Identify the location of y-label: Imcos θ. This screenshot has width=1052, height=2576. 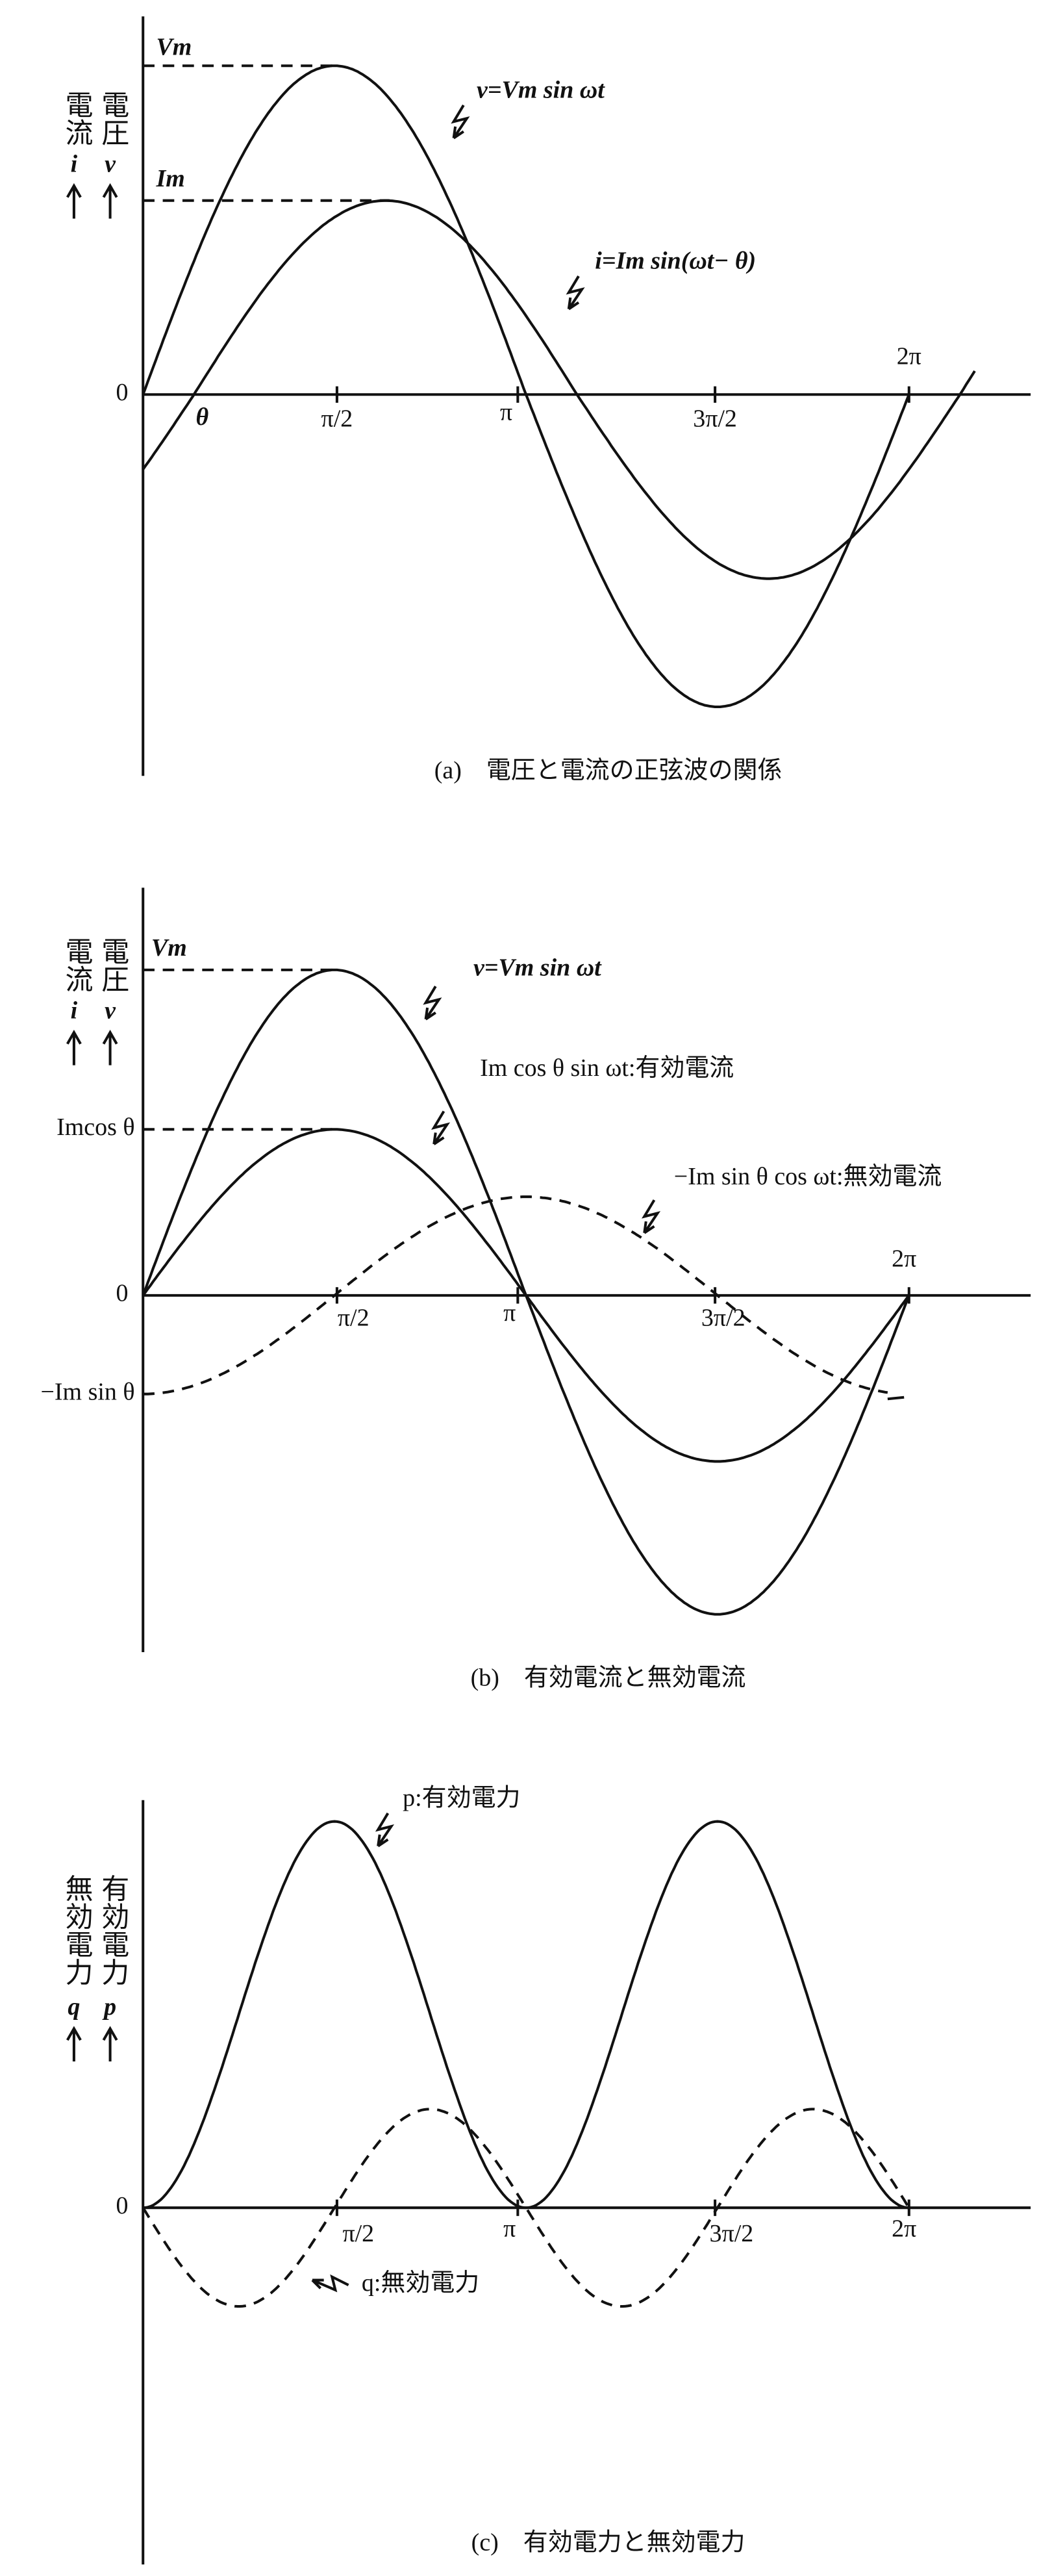
(95, 1127).